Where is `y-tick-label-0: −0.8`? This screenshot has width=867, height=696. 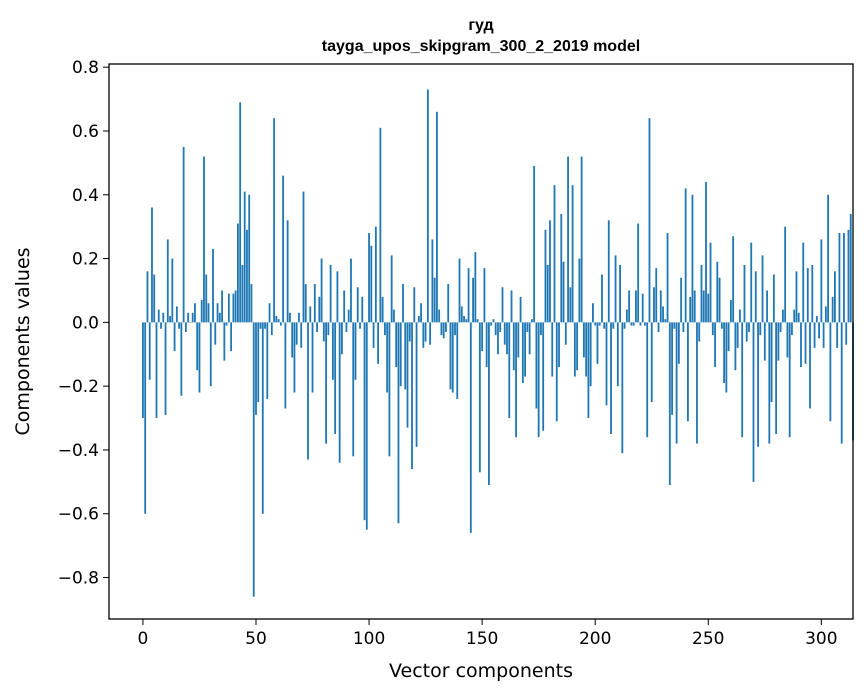
y-tick-label-0: −0.8 is located at coordinates (78, 579).